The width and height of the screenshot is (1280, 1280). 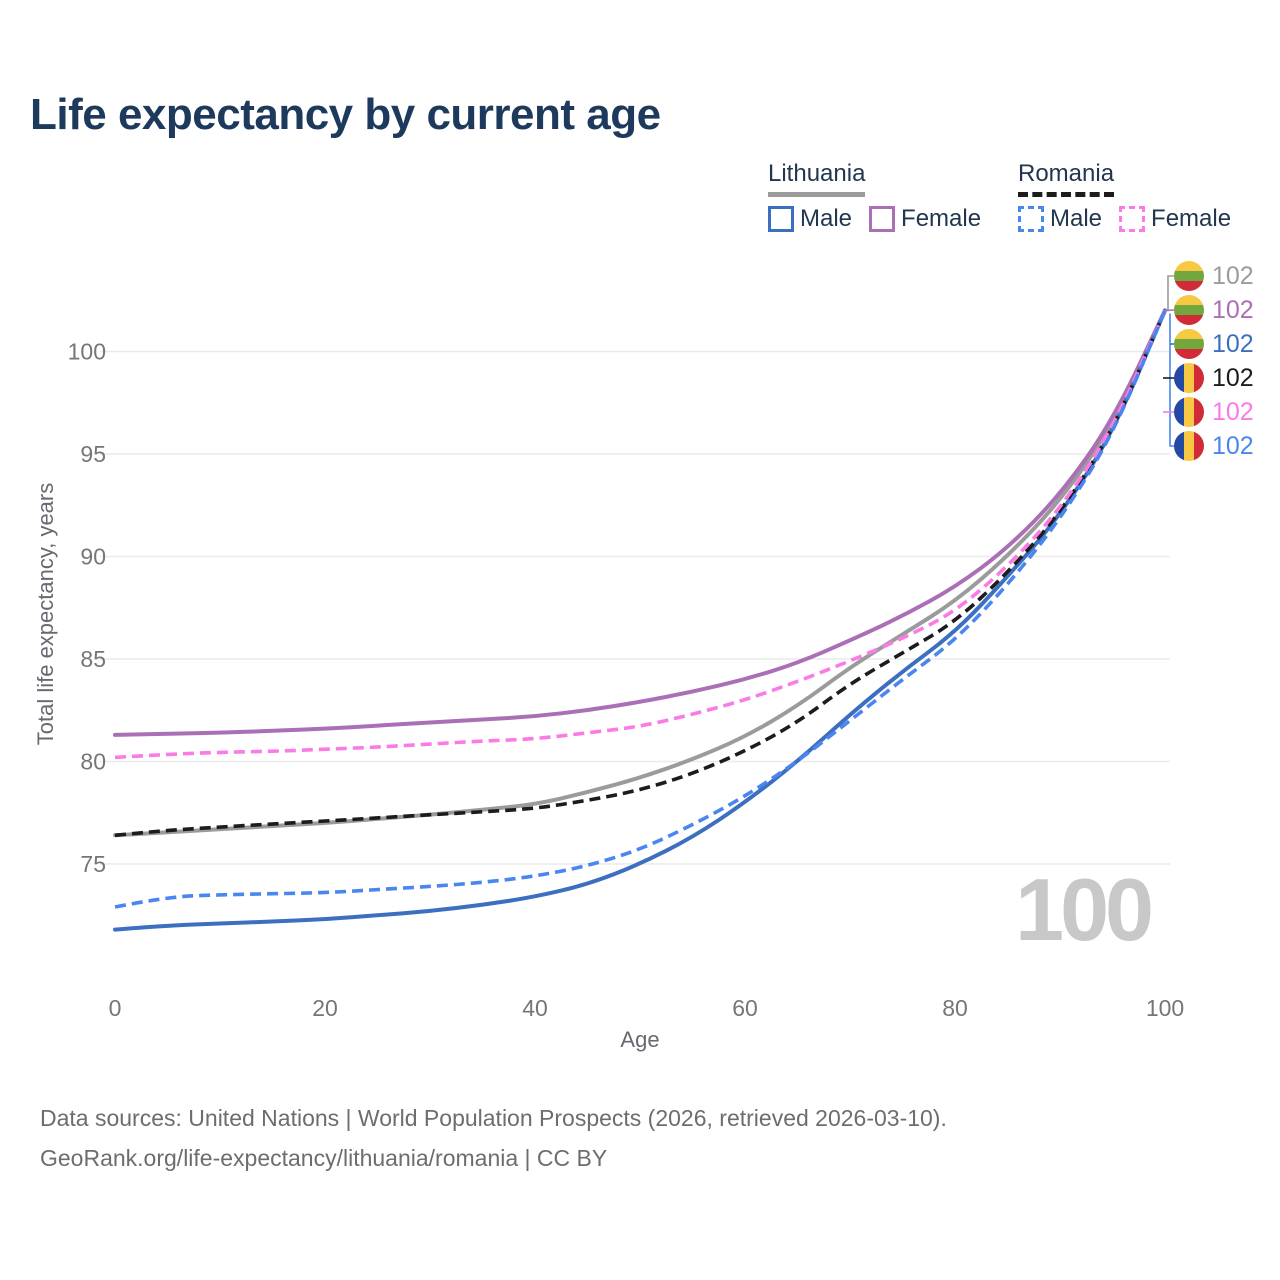 I want to click on series-end-labels: 102 102 102 102 102 102, so click(x=1214, y=363).